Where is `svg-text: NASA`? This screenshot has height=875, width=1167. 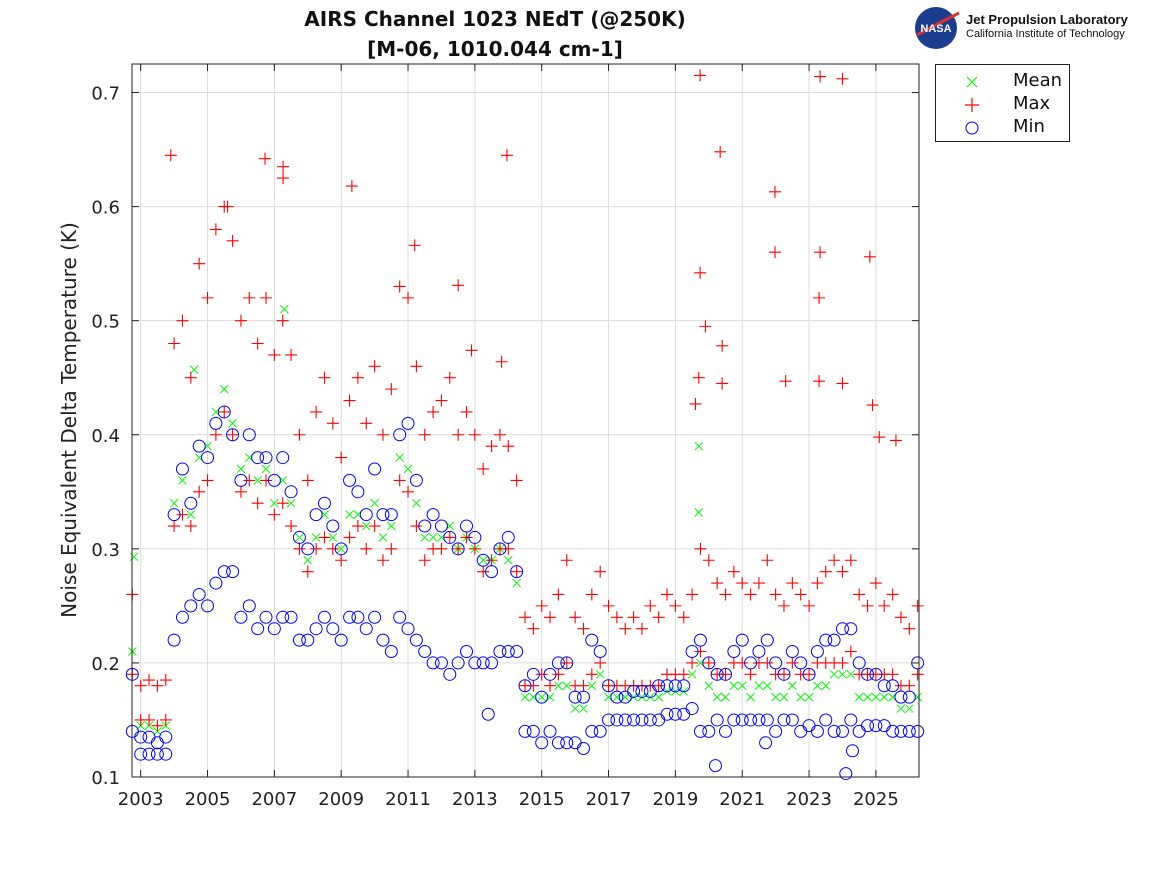 svg-text: NASA is located at coordinates (935, 29).